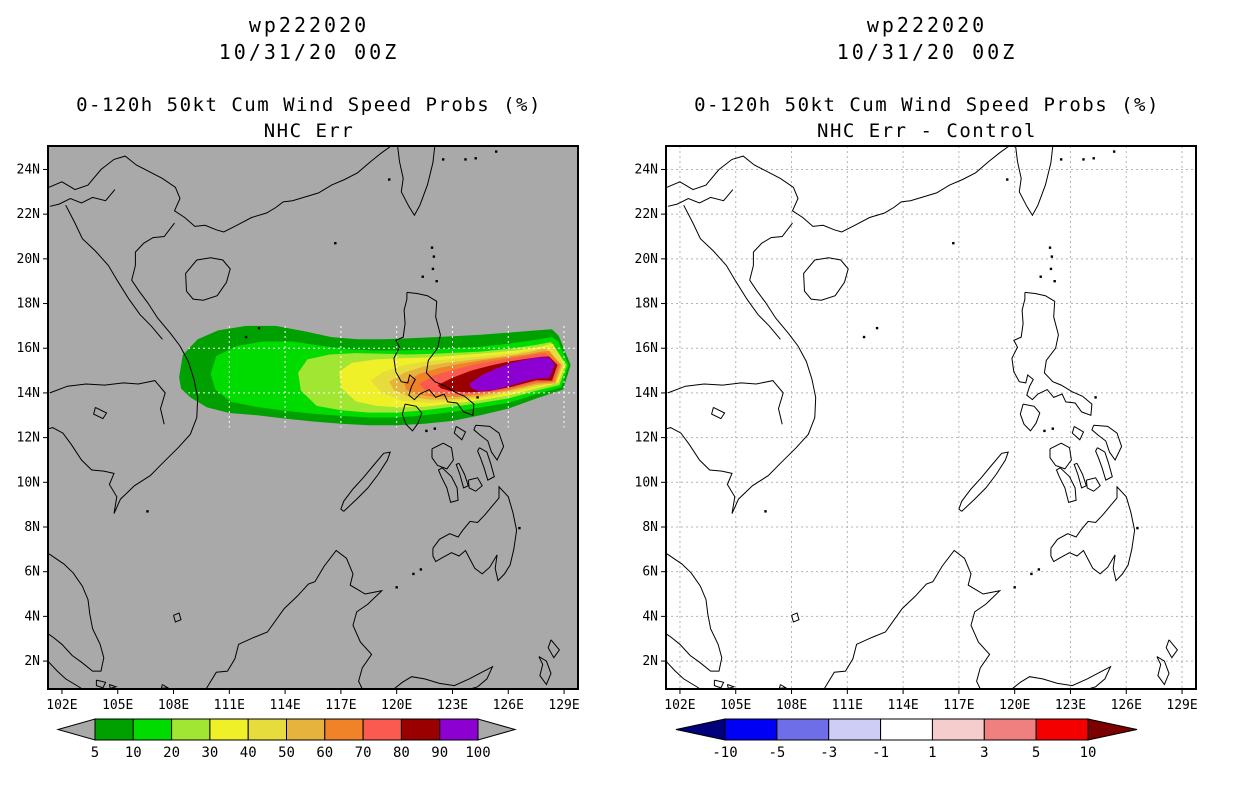 The image size is (1236, 800). I want to click on model-label: NHC Err - Control, so click(927, 131).